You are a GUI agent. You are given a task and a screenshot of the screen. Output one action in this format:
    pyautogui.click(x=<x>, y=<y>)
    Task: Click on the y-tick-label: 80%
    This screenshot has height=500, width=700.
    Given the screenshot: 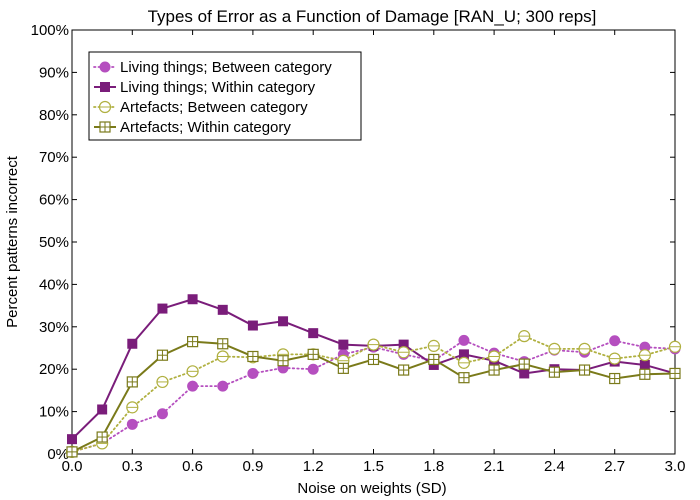 What is the action you would take?
    pyautogui.click(x=54, y=115)
    